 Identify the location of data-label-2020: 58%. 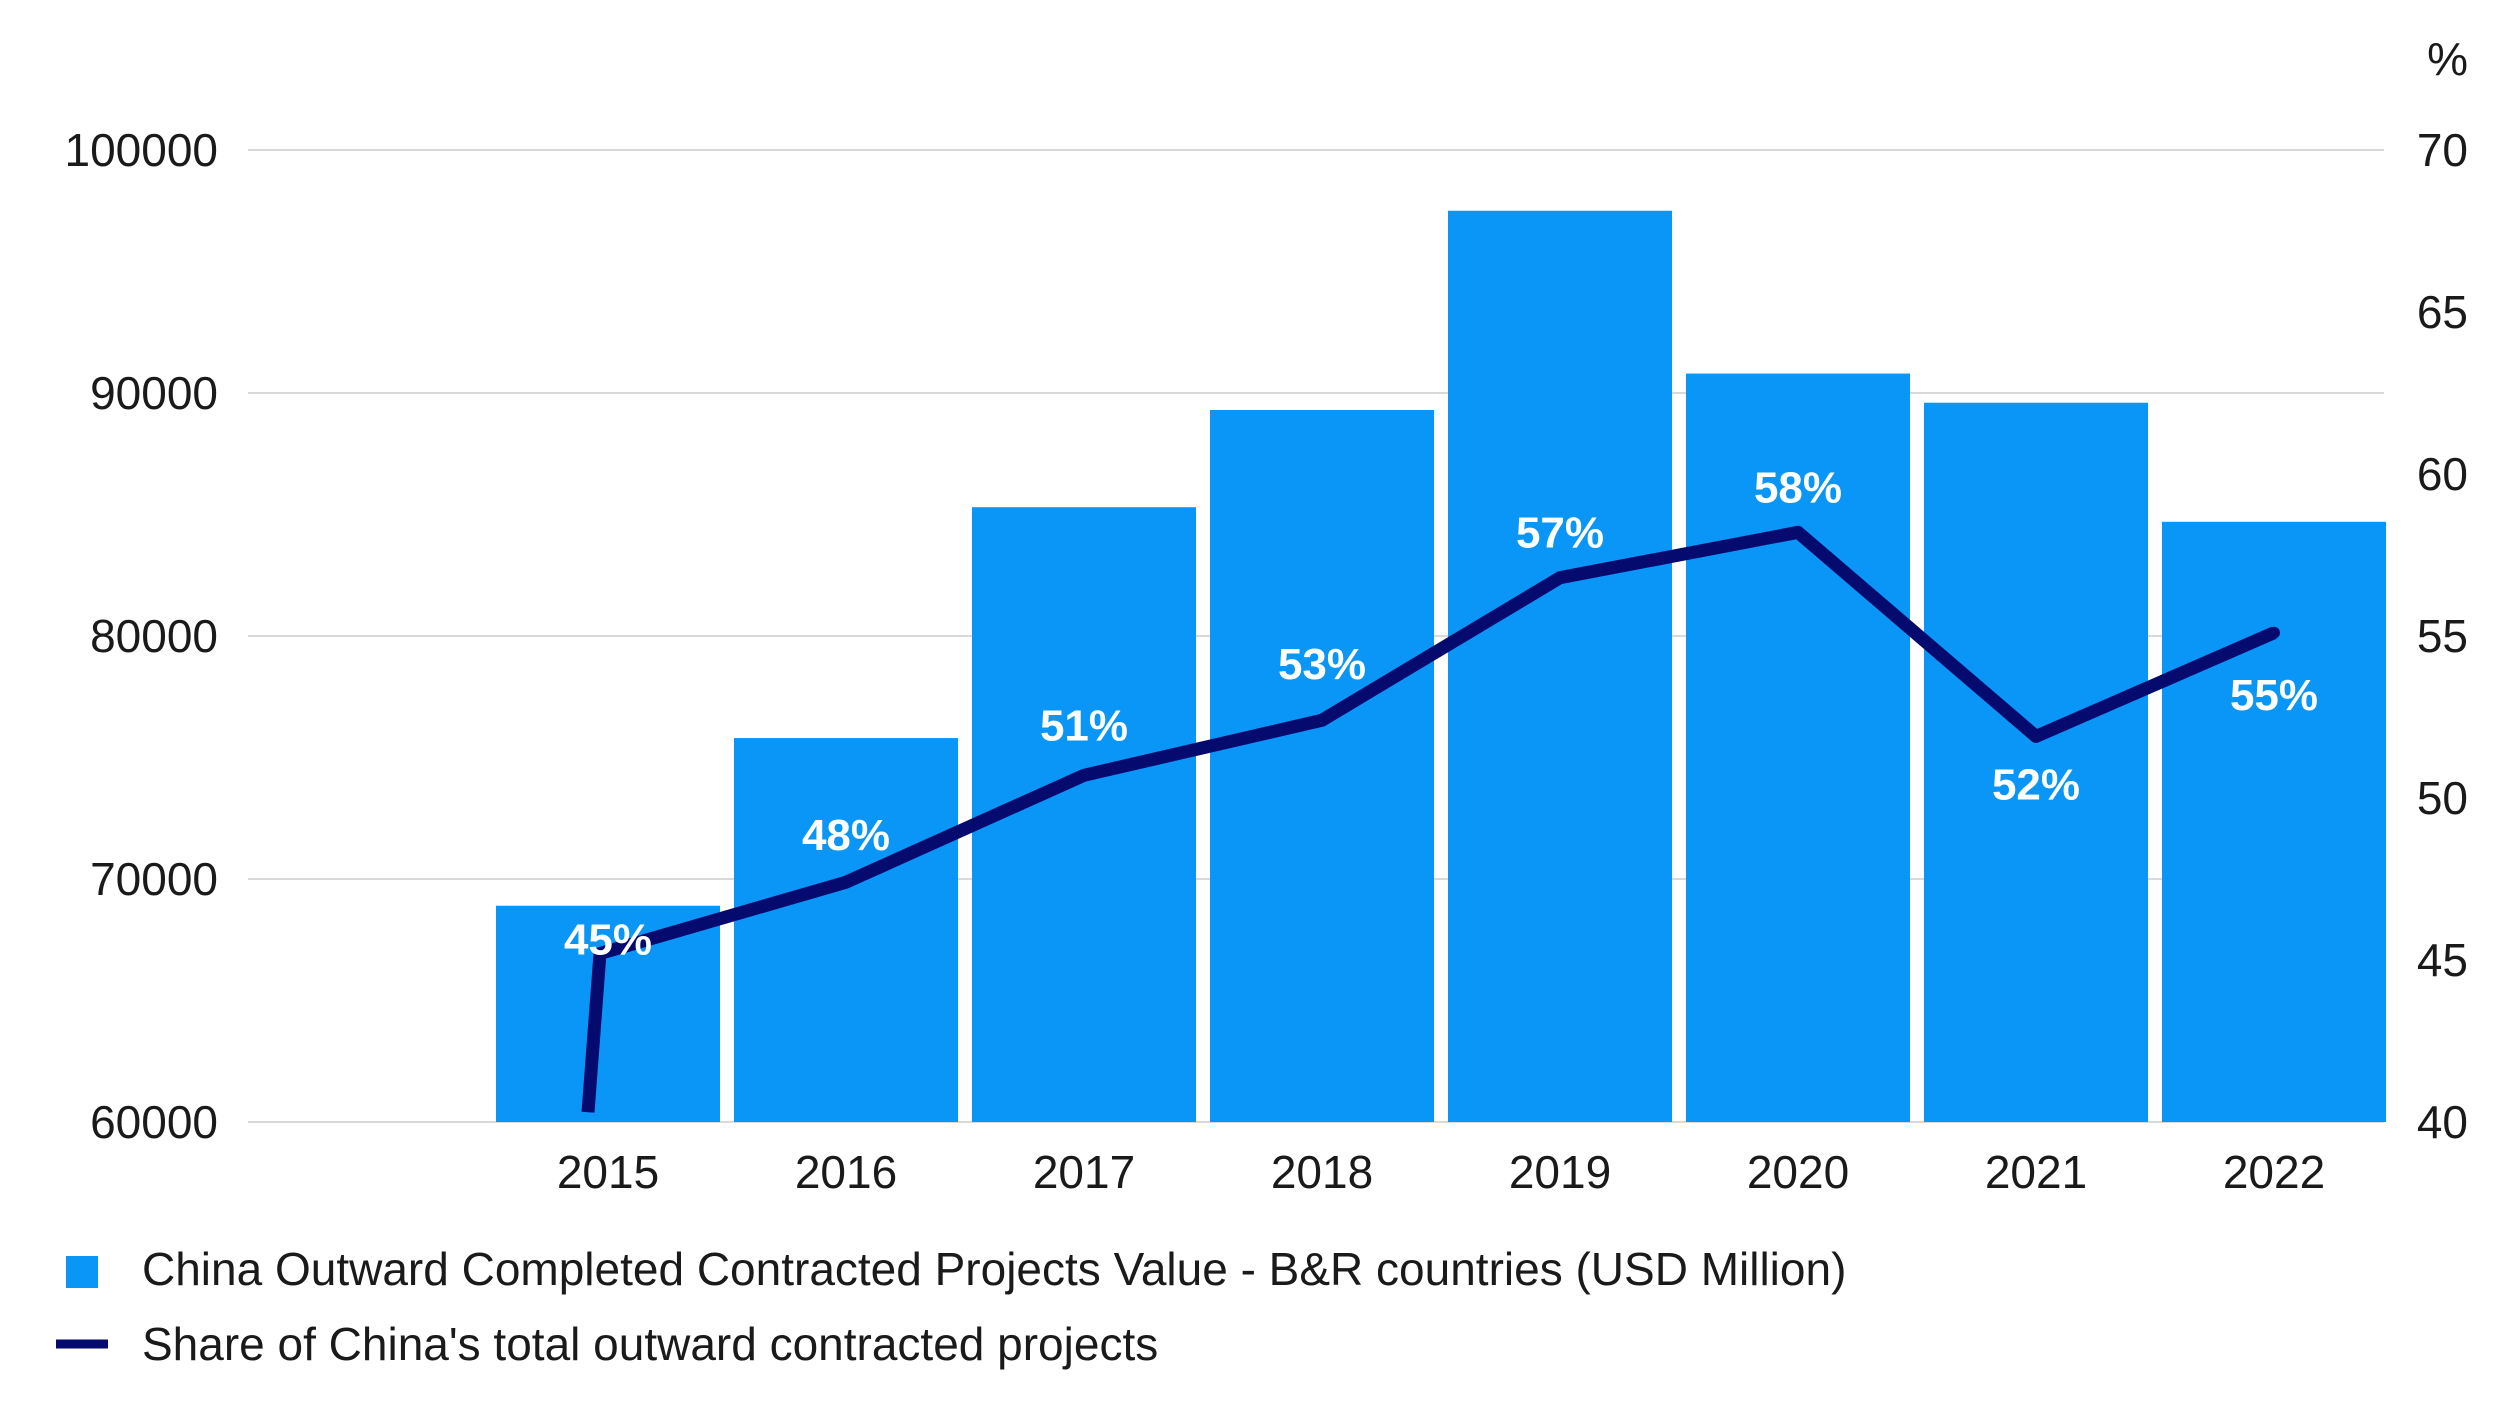
(1798, 487).